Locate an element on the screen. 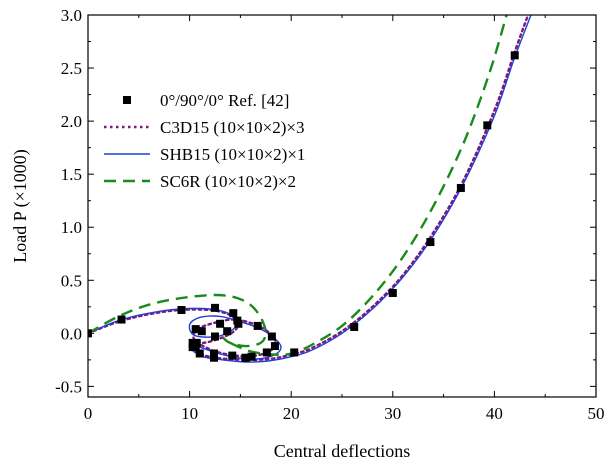 The width and height of the screenshot is (608, 468). y-tick-label: 0.5 is located at coordinates (71, 280).